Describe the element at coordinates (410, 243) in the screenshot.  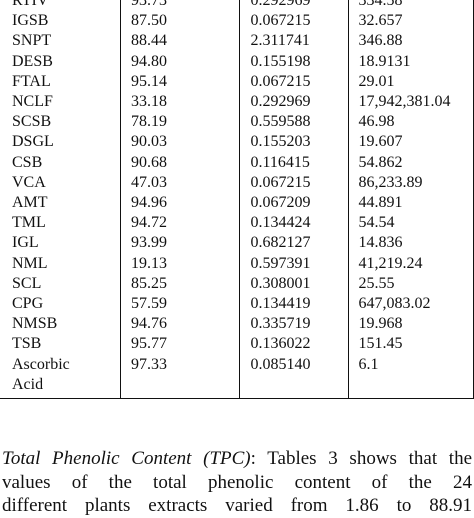
I see `ic50-value: 14.836` at that location.